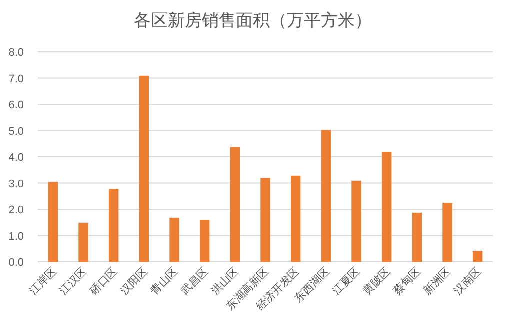 The height and width of the screenshot is (334, 506). What do you see at coordinates (16, 158) in the screenshot?
I see `y-tick-label: 4.0` at bounding box center [16, 158].